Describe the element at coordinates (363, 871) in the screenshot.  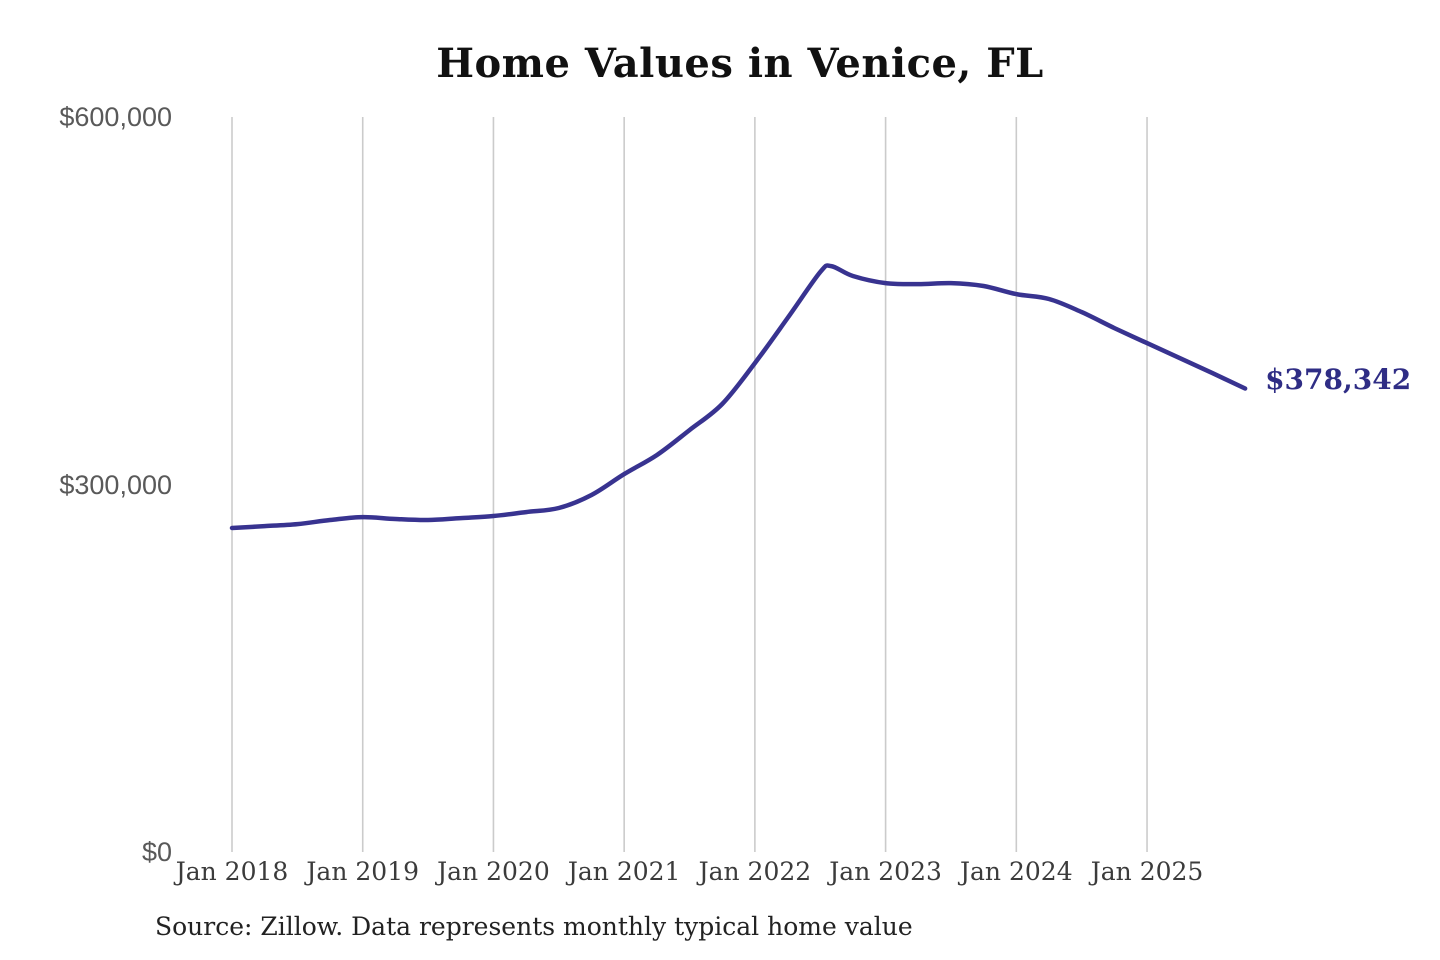
I see `x-tick-label: Jan 2019` at that location.